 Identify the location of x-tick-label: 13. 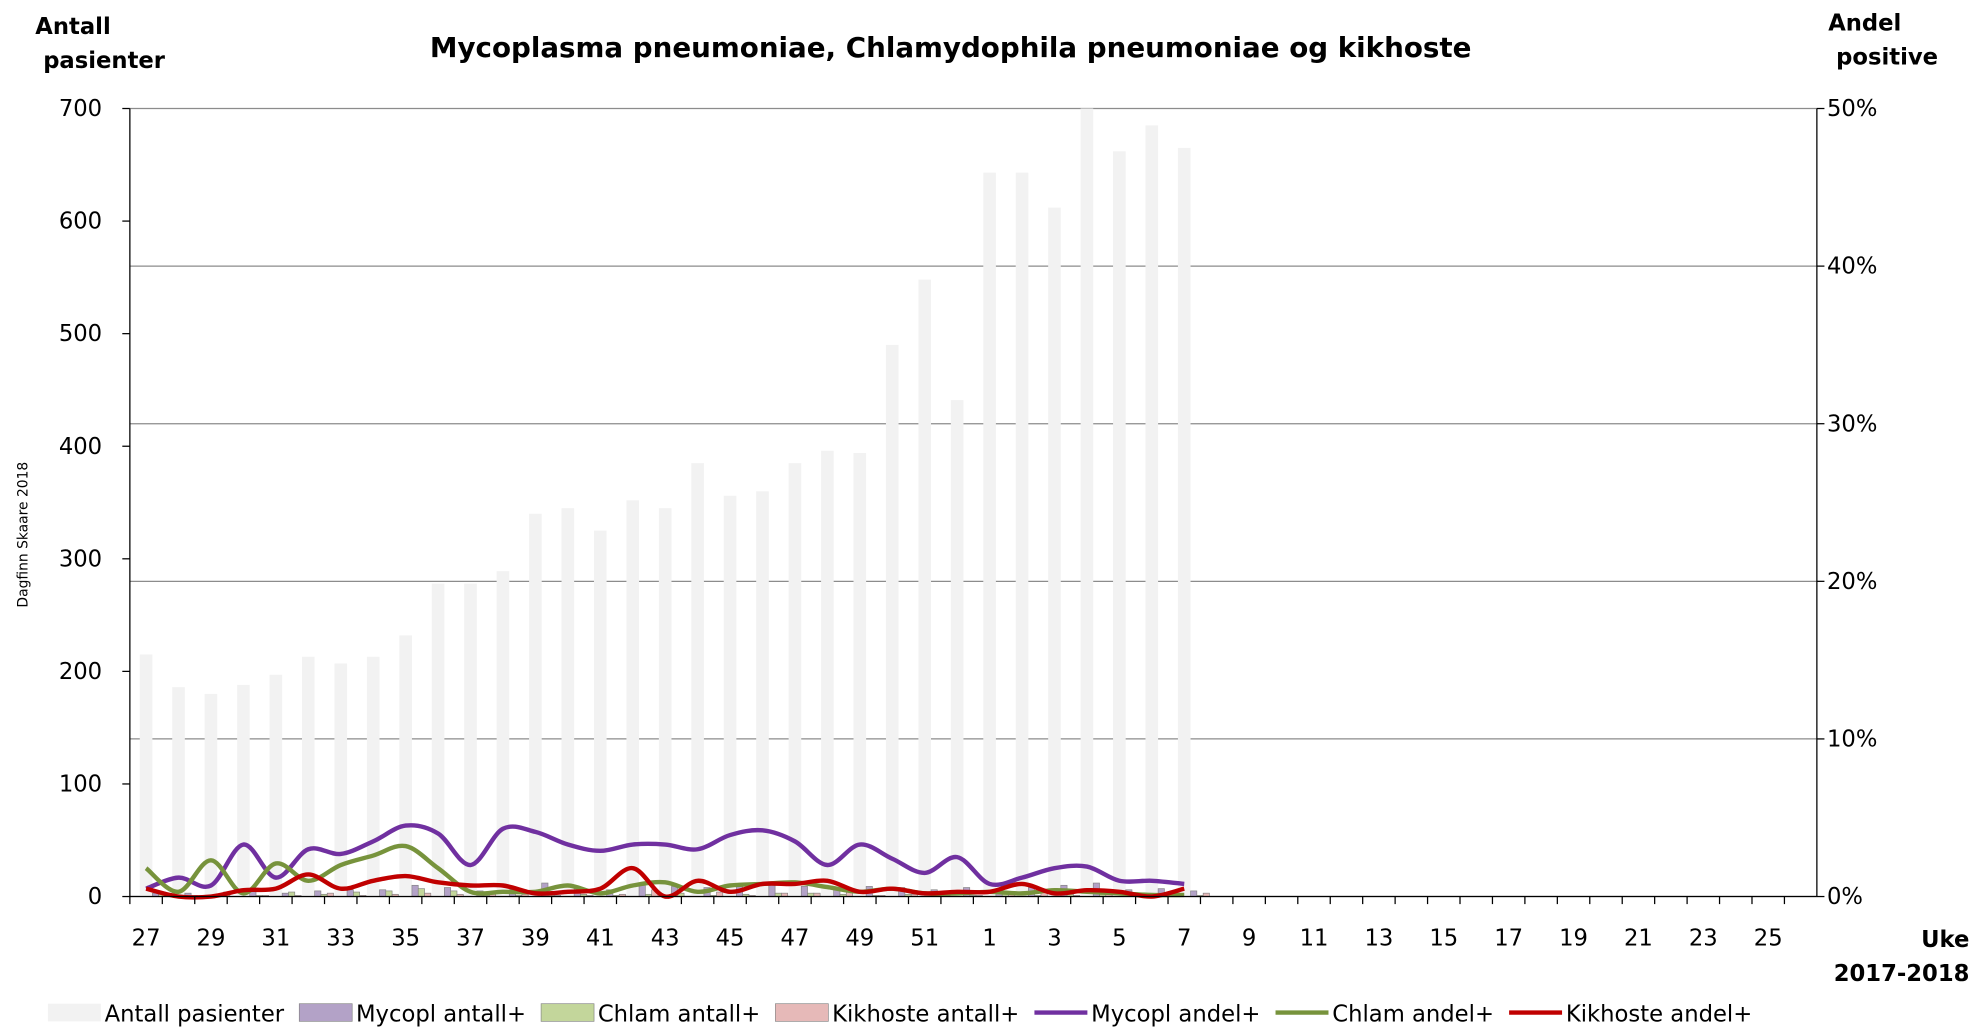
(1378, 939).